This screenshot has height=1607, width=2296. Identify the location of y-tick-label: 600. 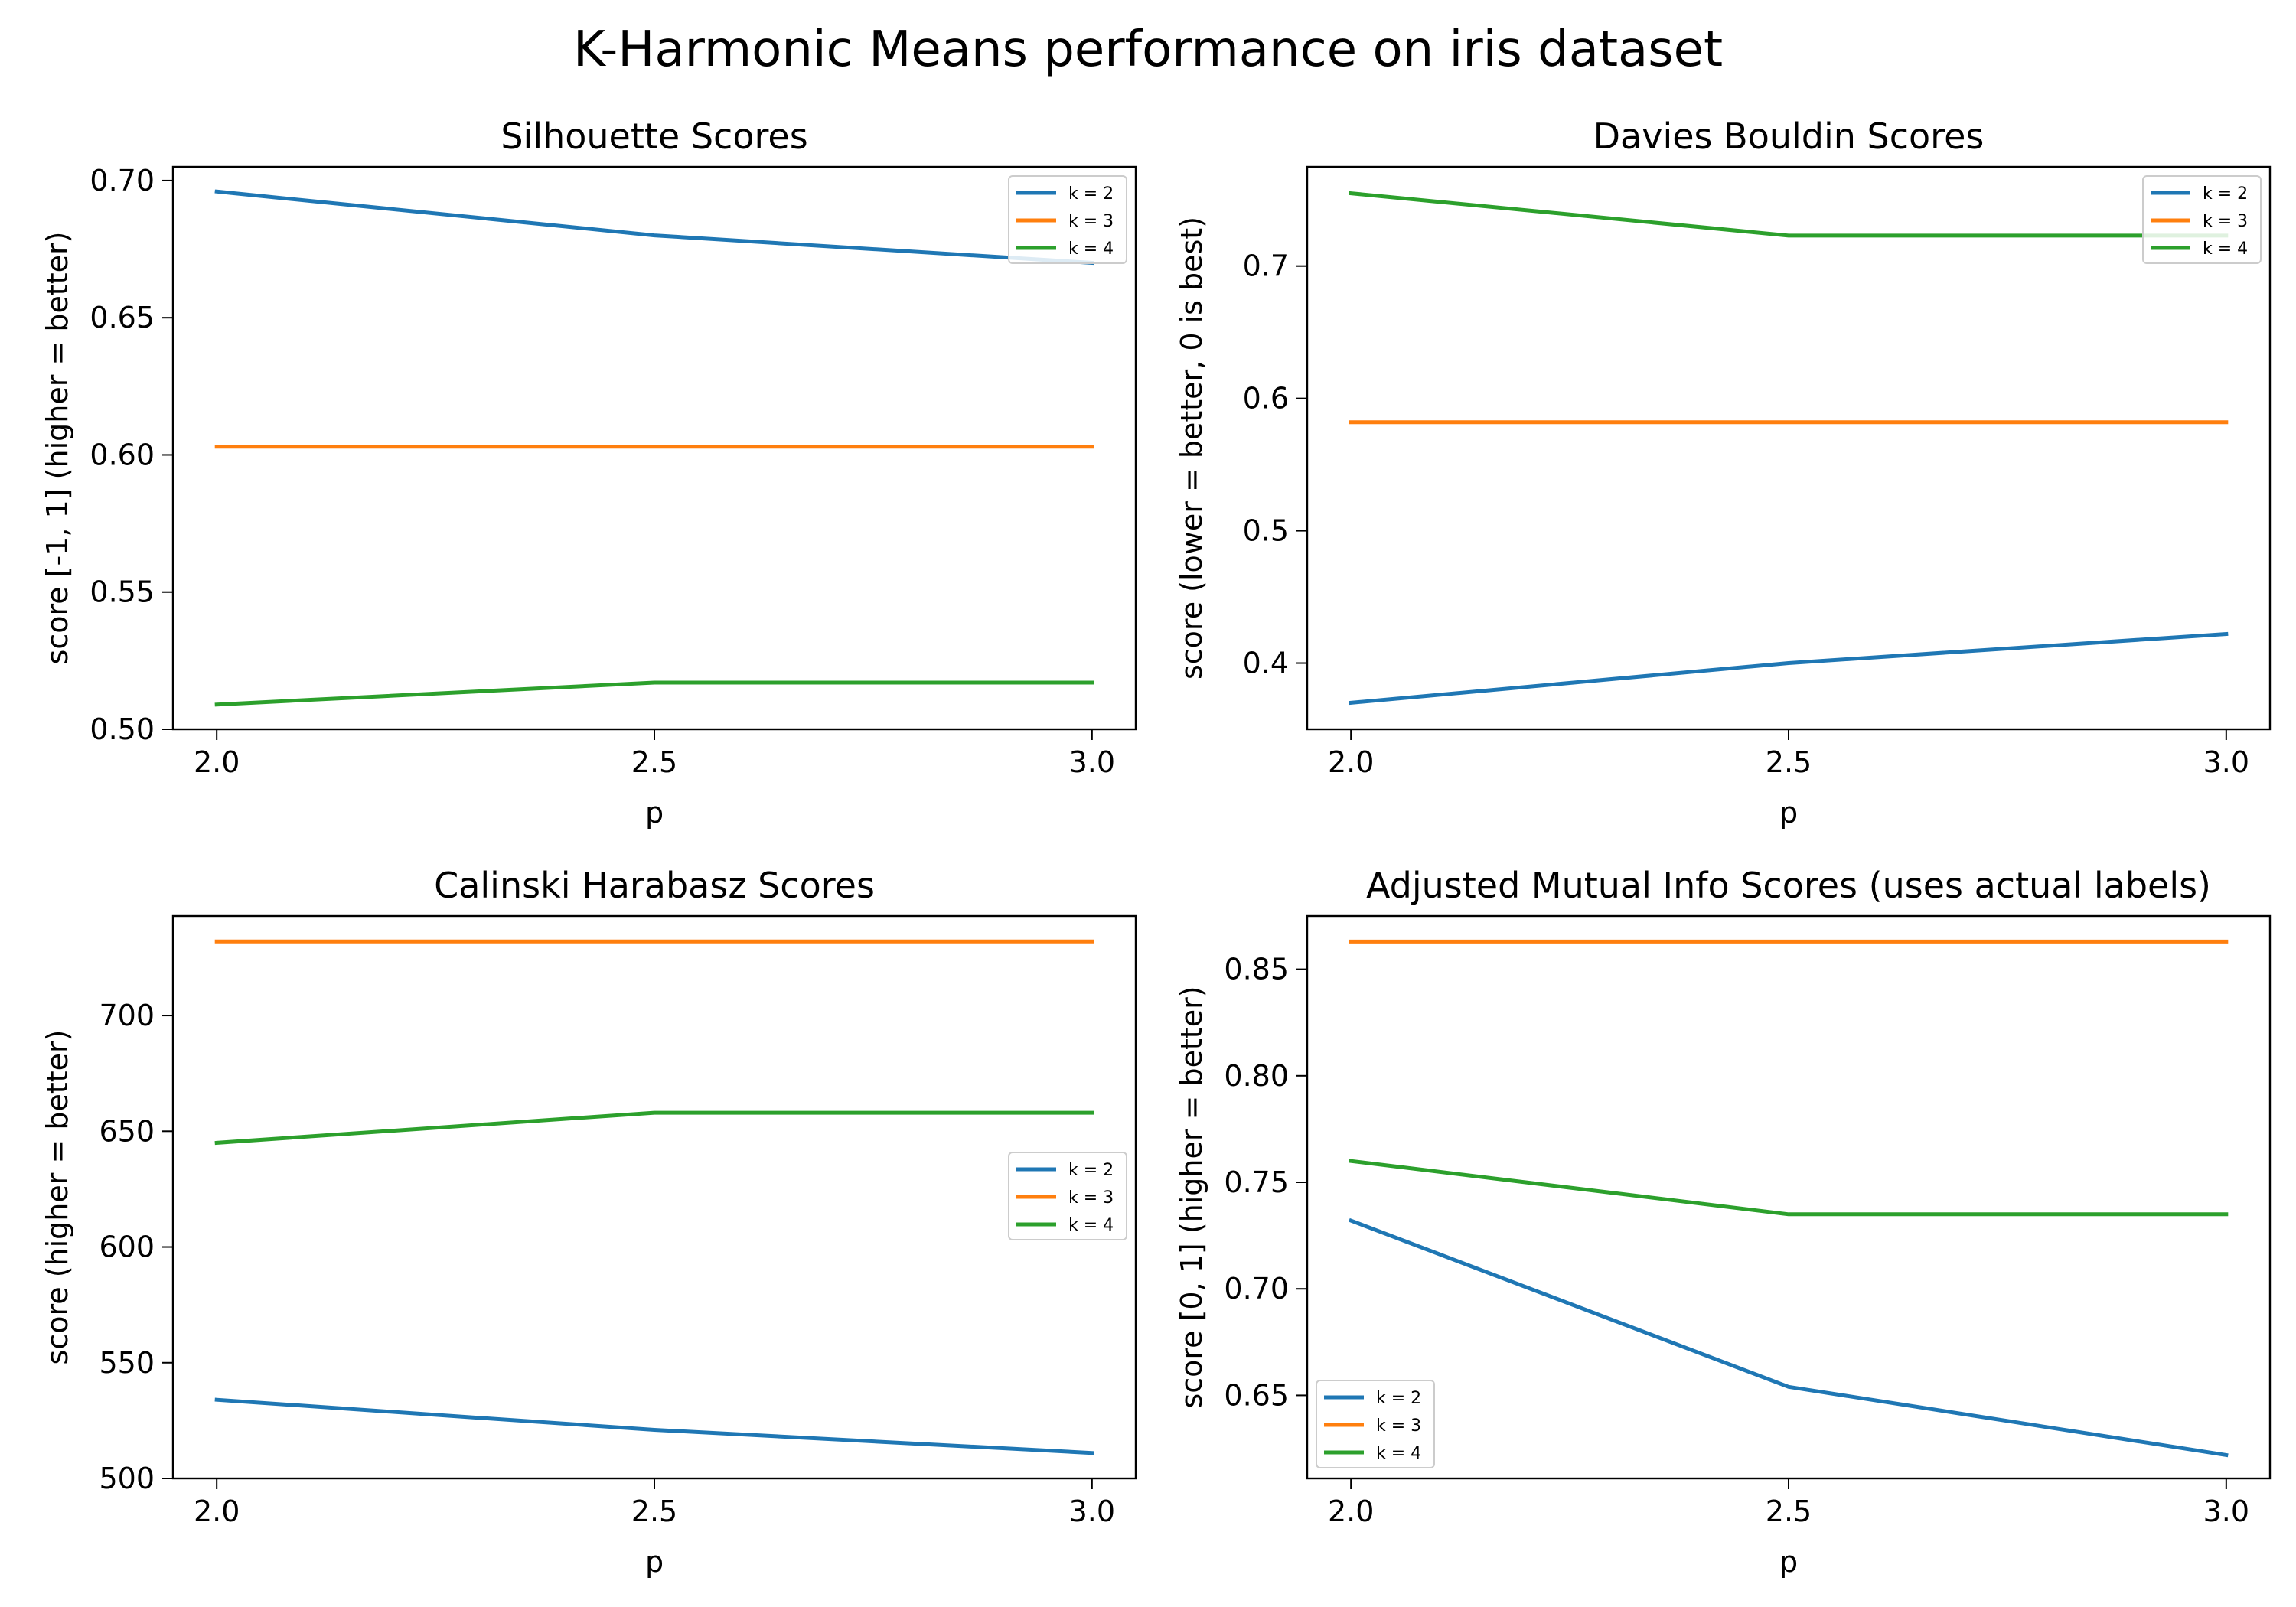
(127, 1247).